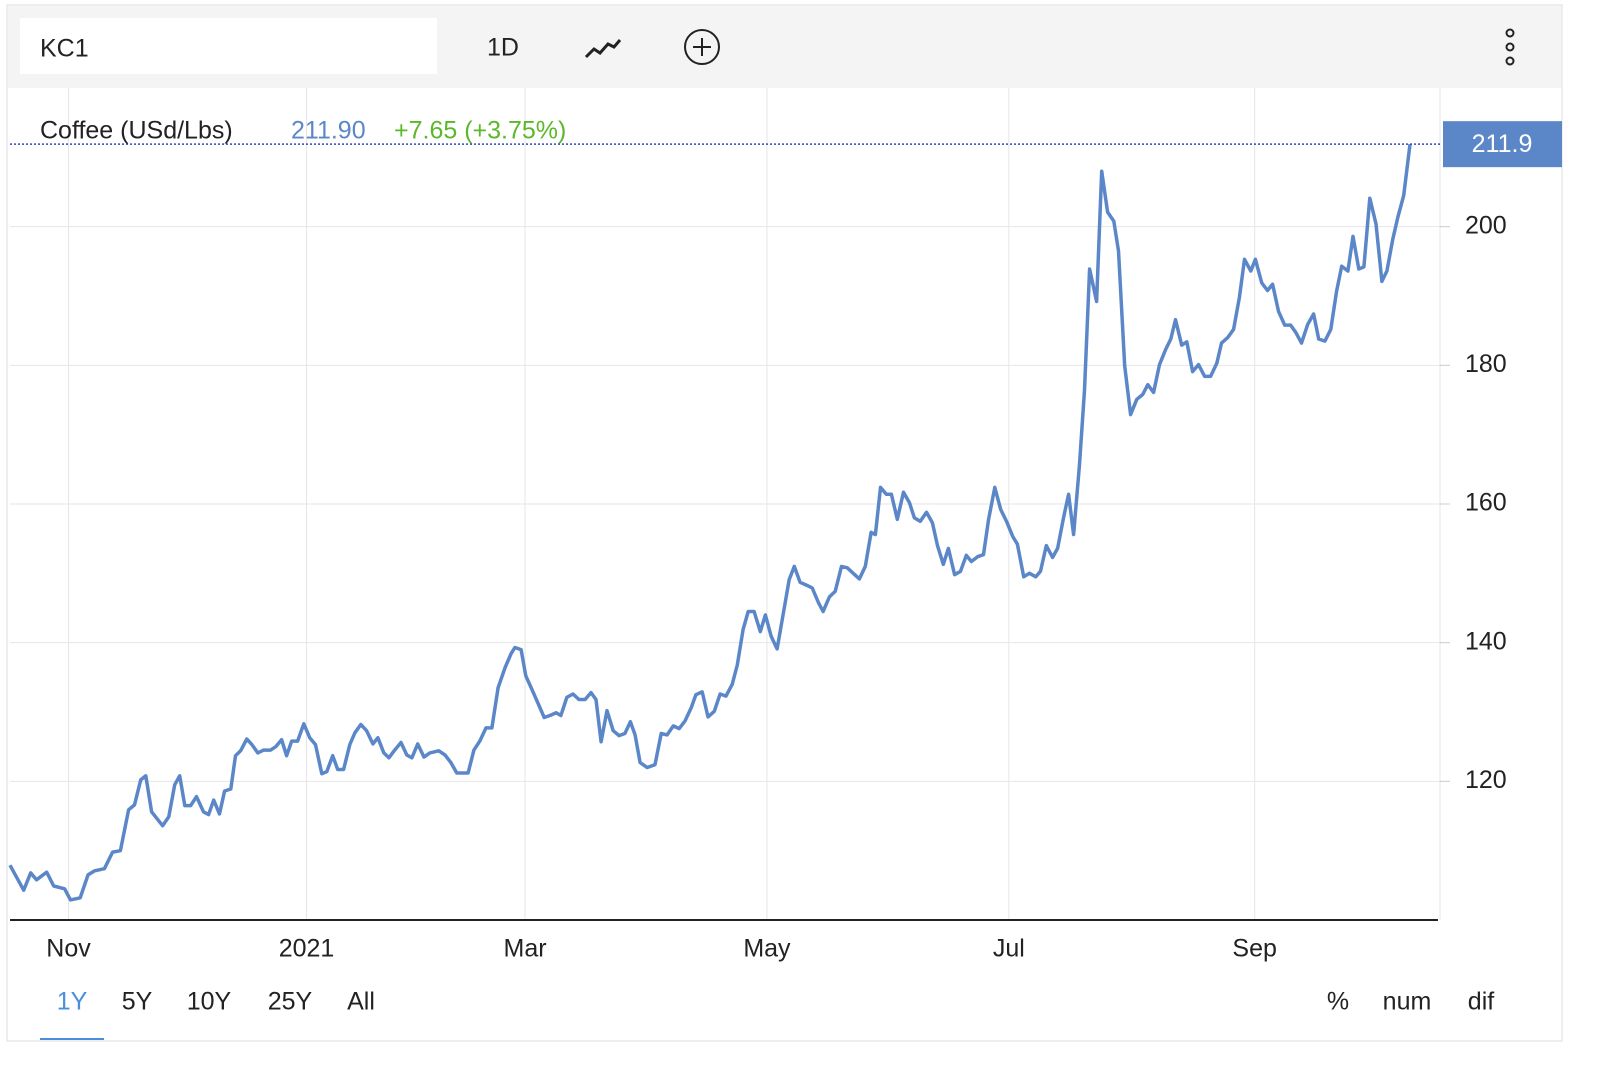  I want to click on mode-button: dif, so click(1481, 1002).